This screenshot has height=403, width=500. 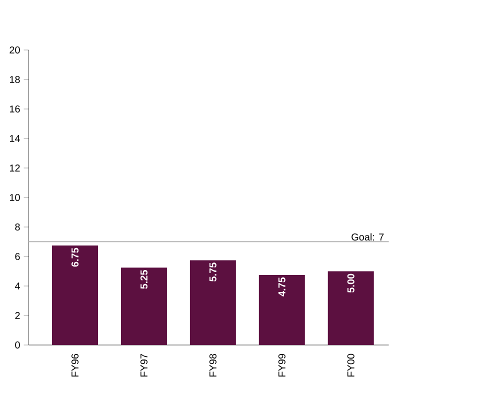 What do you see at coordinates (75, 257) in the screenshot?
I see `data-label: 6.75` at bounding box center [75, 257].